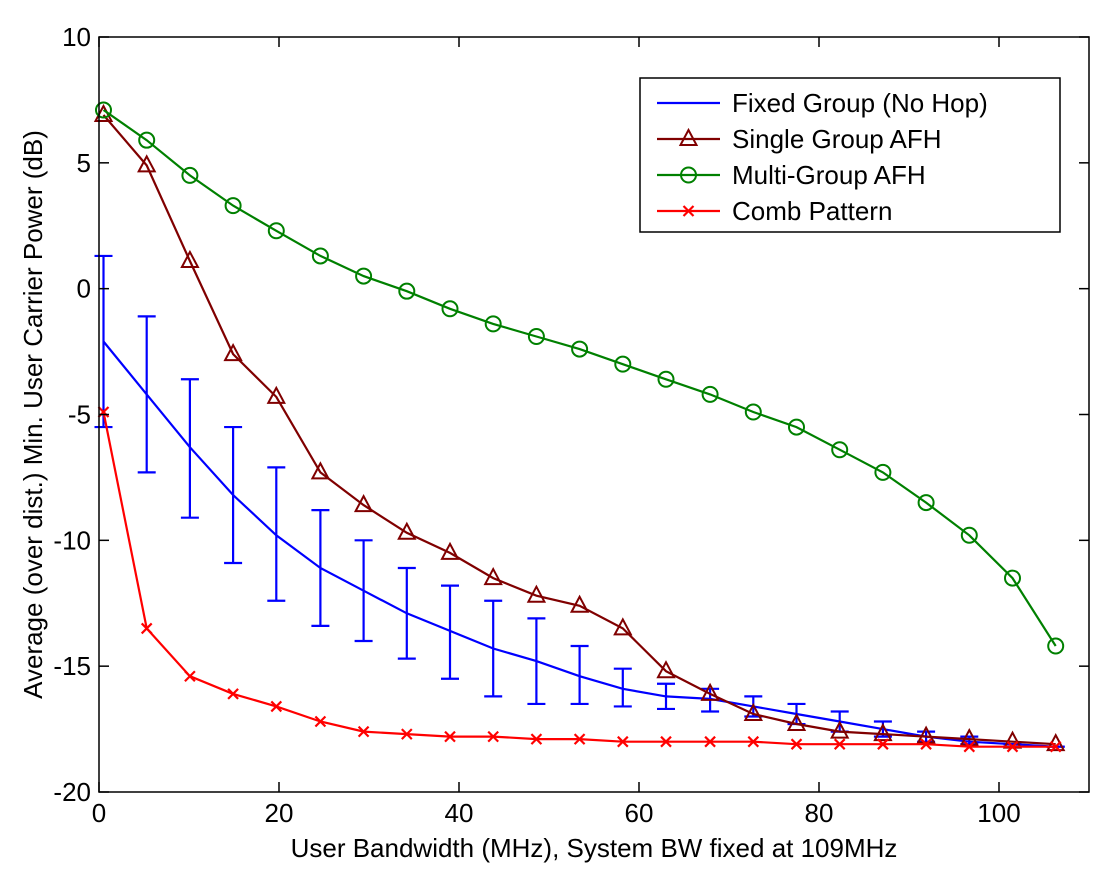  What do you see at coordinates (799, 139) in the screenshot?
I see `legend-item: Single Group AFH` at bounding box center [799, 139].